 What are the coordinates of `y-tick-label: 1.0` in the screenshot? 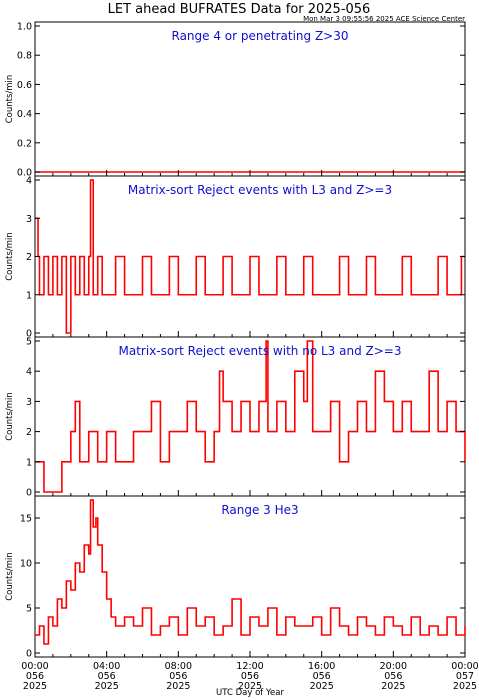 It's located at (24, 27).